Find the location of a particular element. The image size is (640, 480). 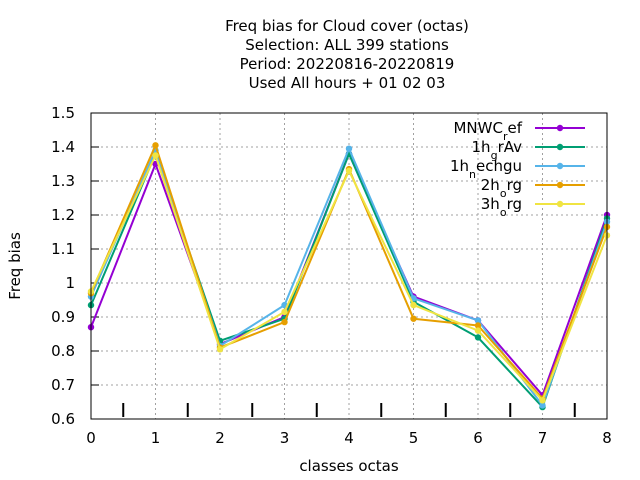

x-tick-label: 5 is located at coordinates (414, 438).